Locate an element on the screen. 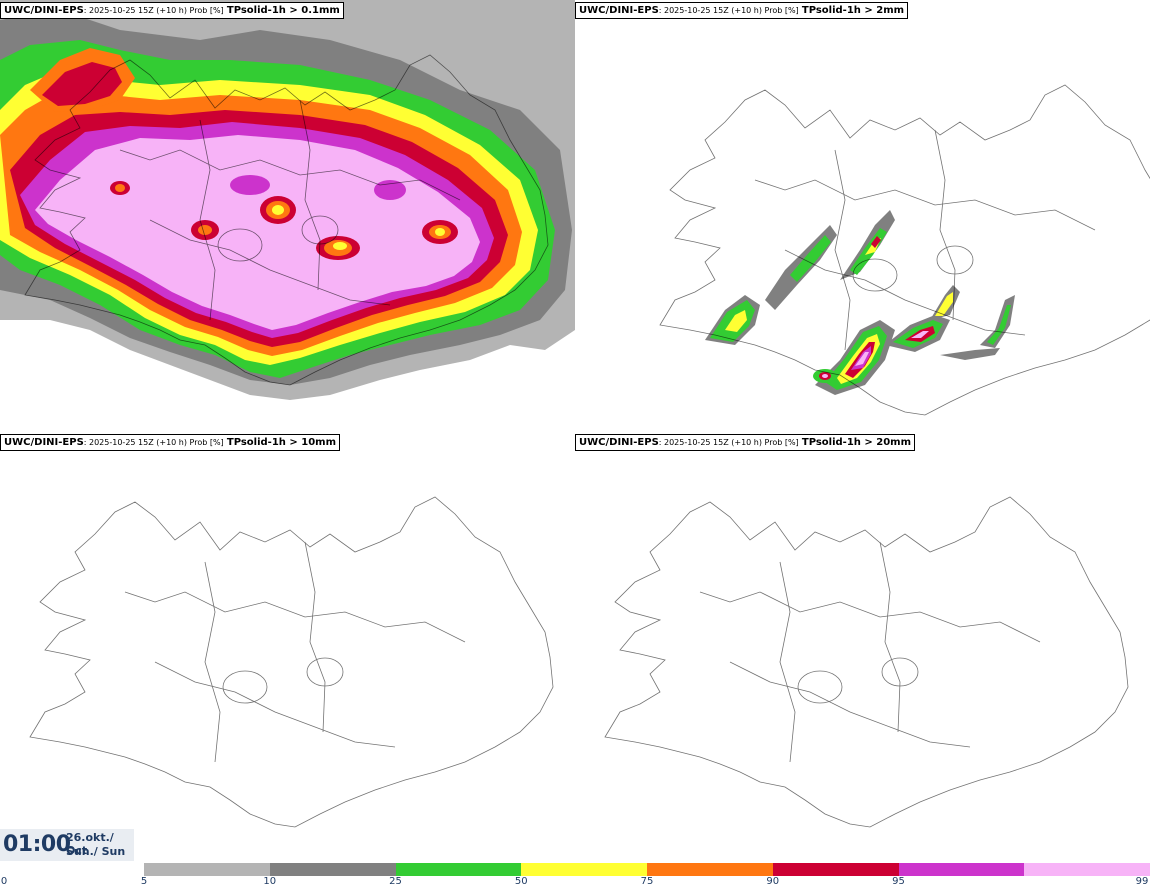  probability-fill is located at coordinates (860, 302).